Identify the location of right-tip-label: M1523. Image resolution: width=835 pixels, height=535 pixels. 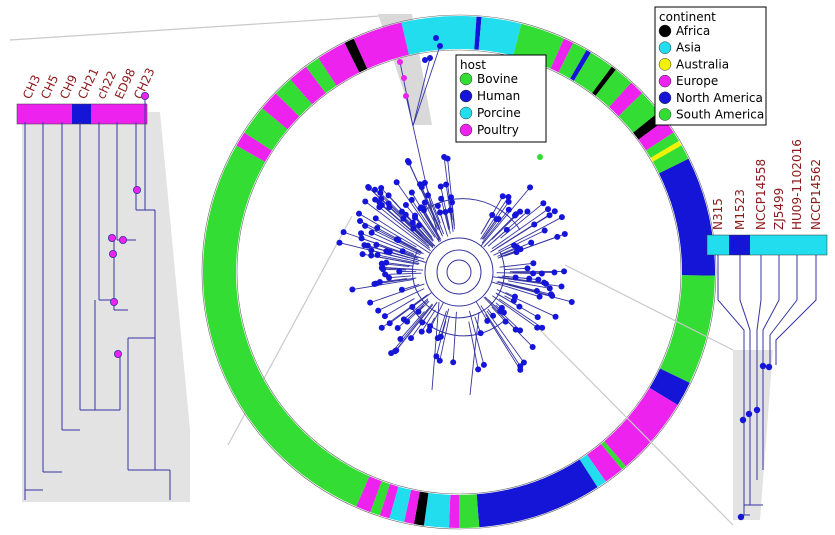
(740, 209).